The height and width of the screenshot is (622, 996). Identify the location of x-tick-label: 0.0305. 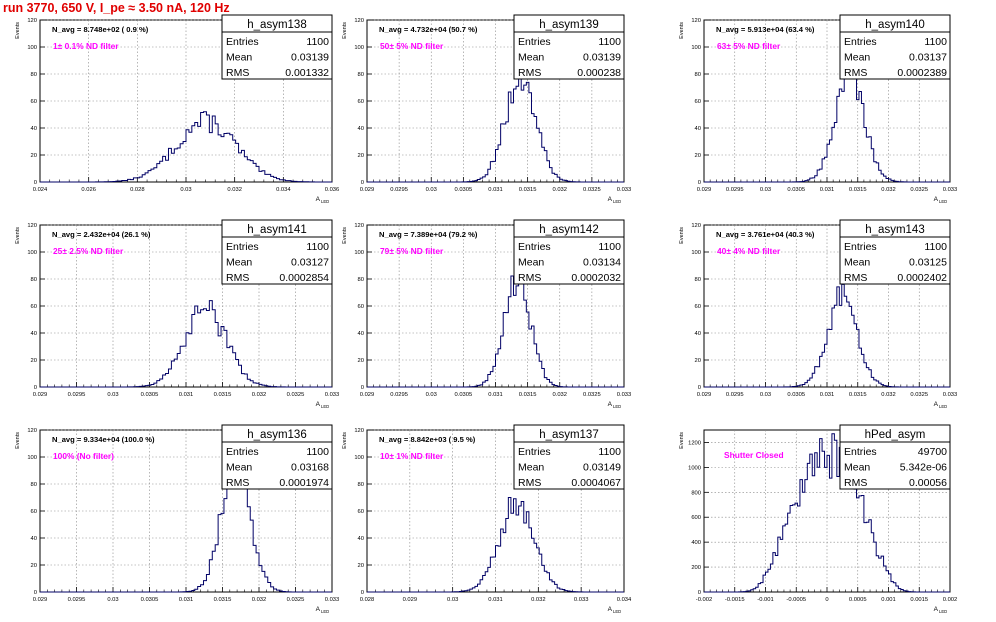
(796, 190).